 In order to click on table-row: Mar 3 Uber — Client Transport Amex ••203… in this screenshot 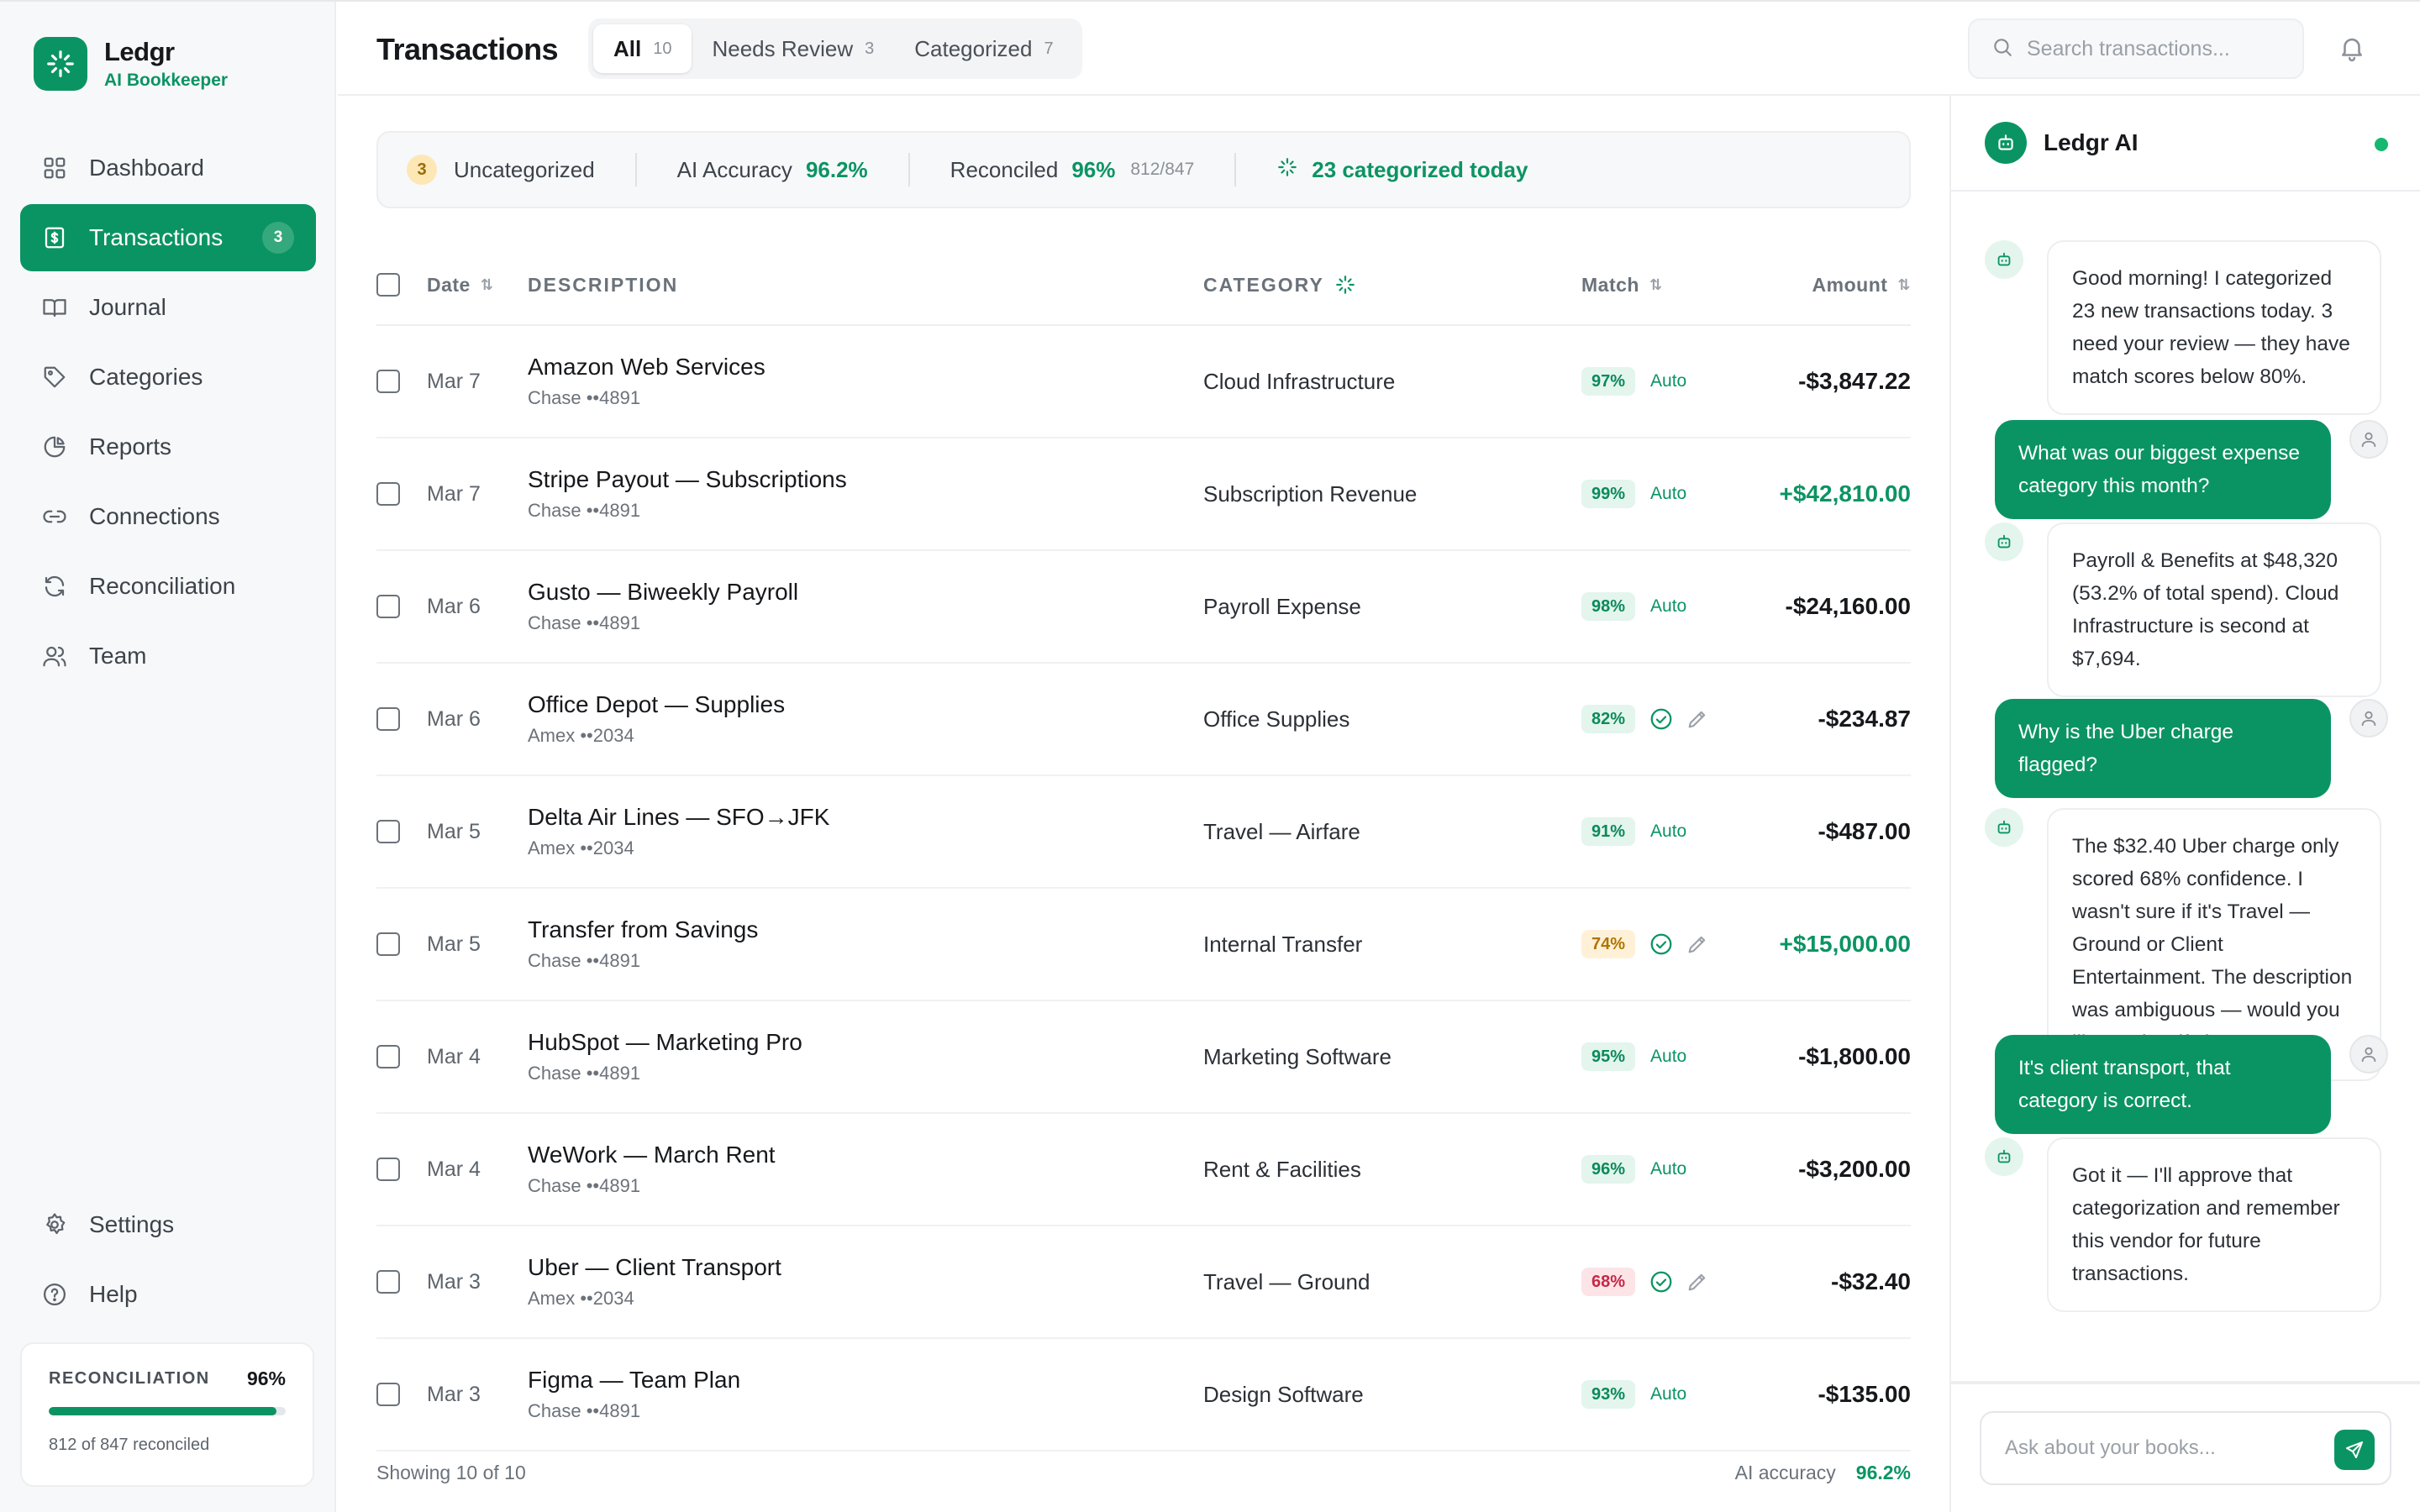, I will do `click(1143, 1282)`.